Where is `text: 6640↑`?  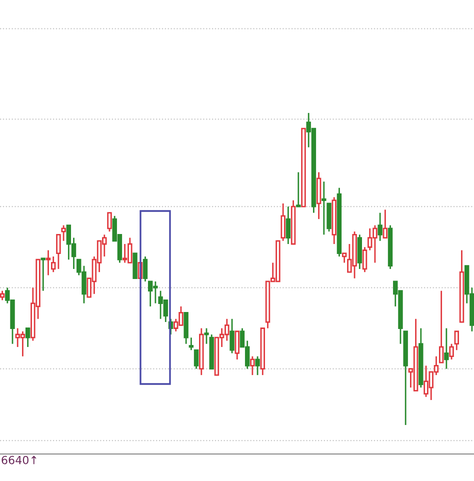
text: 6640↑ is located at coordinates (19, 460).